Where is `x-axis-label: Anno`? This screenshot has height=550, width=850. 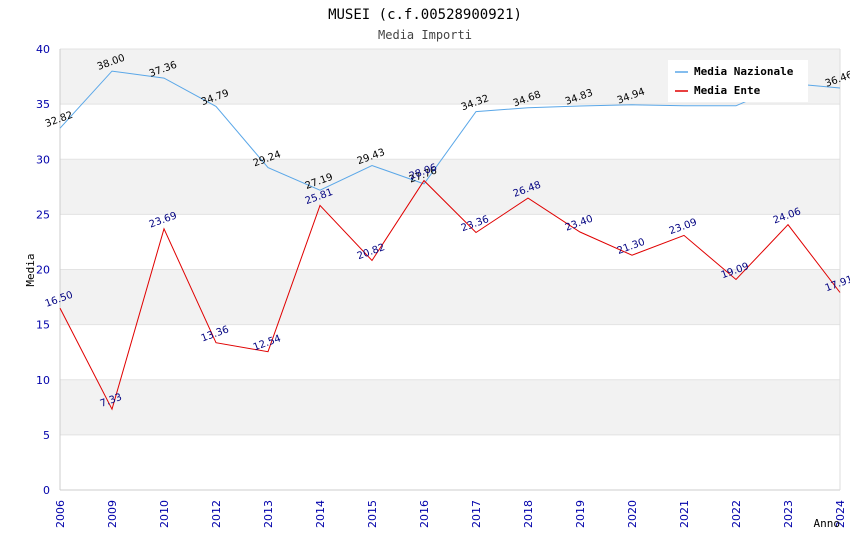 x-axis-label: Anno is located at coordinates (827, 523).